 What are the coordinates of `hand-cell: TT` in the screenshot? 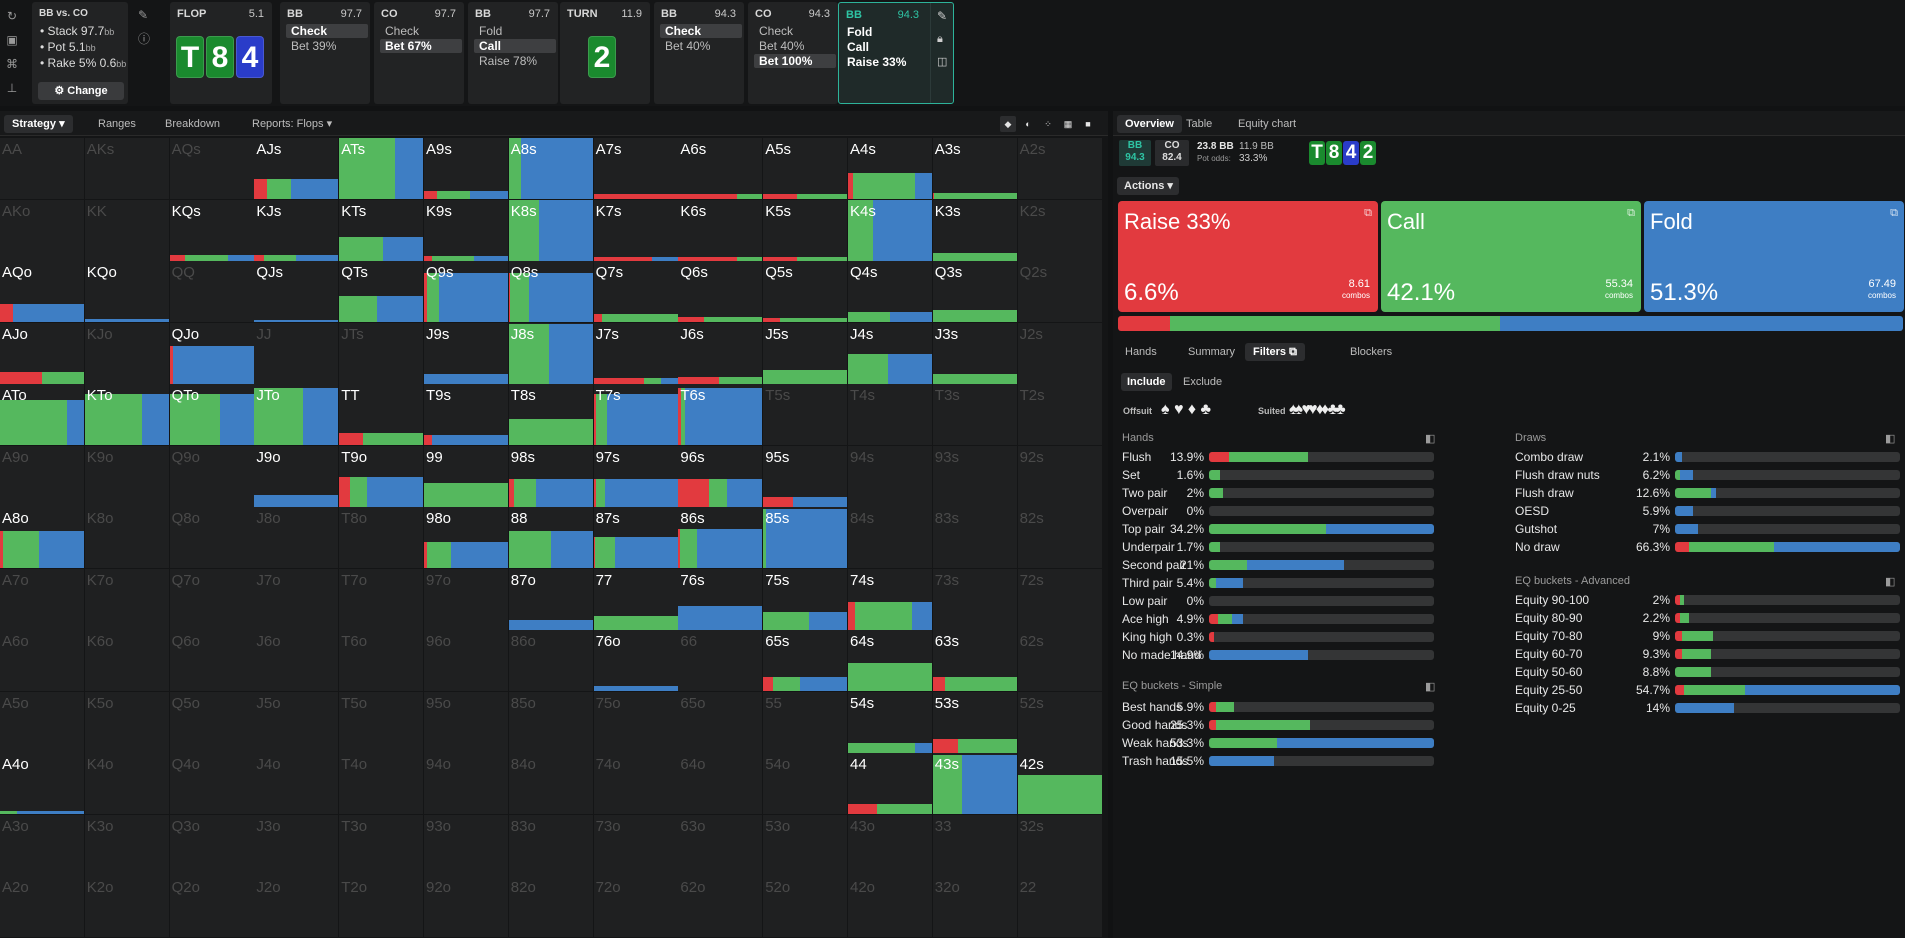 It's located at (381, 414).